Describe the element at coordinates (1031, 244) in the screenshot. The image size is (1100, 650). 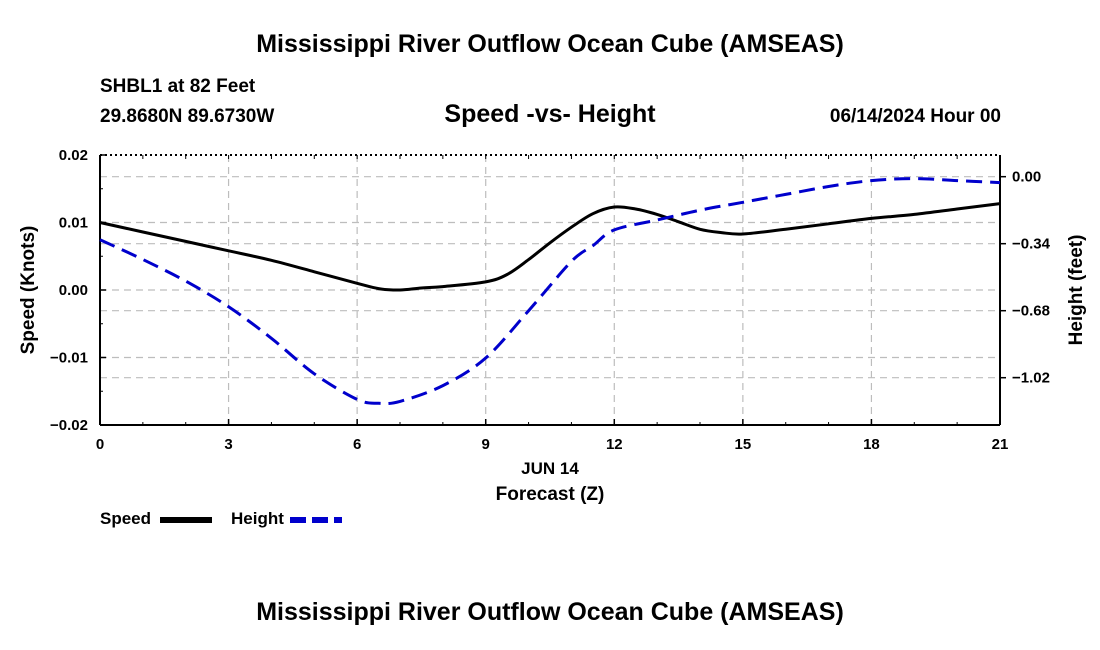
I see `y2-tick-label: −0.34` at that location.